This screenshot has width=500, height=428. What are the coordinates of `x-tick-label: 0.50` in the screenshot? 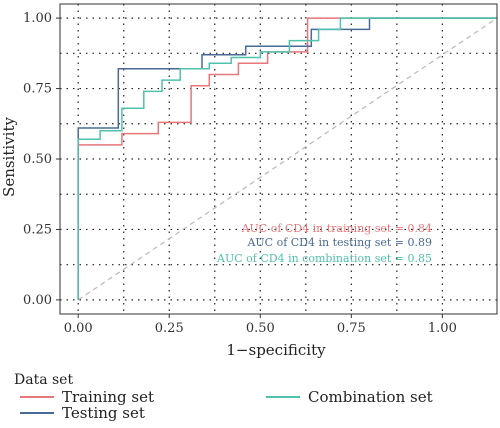 It's located at (260, 328).